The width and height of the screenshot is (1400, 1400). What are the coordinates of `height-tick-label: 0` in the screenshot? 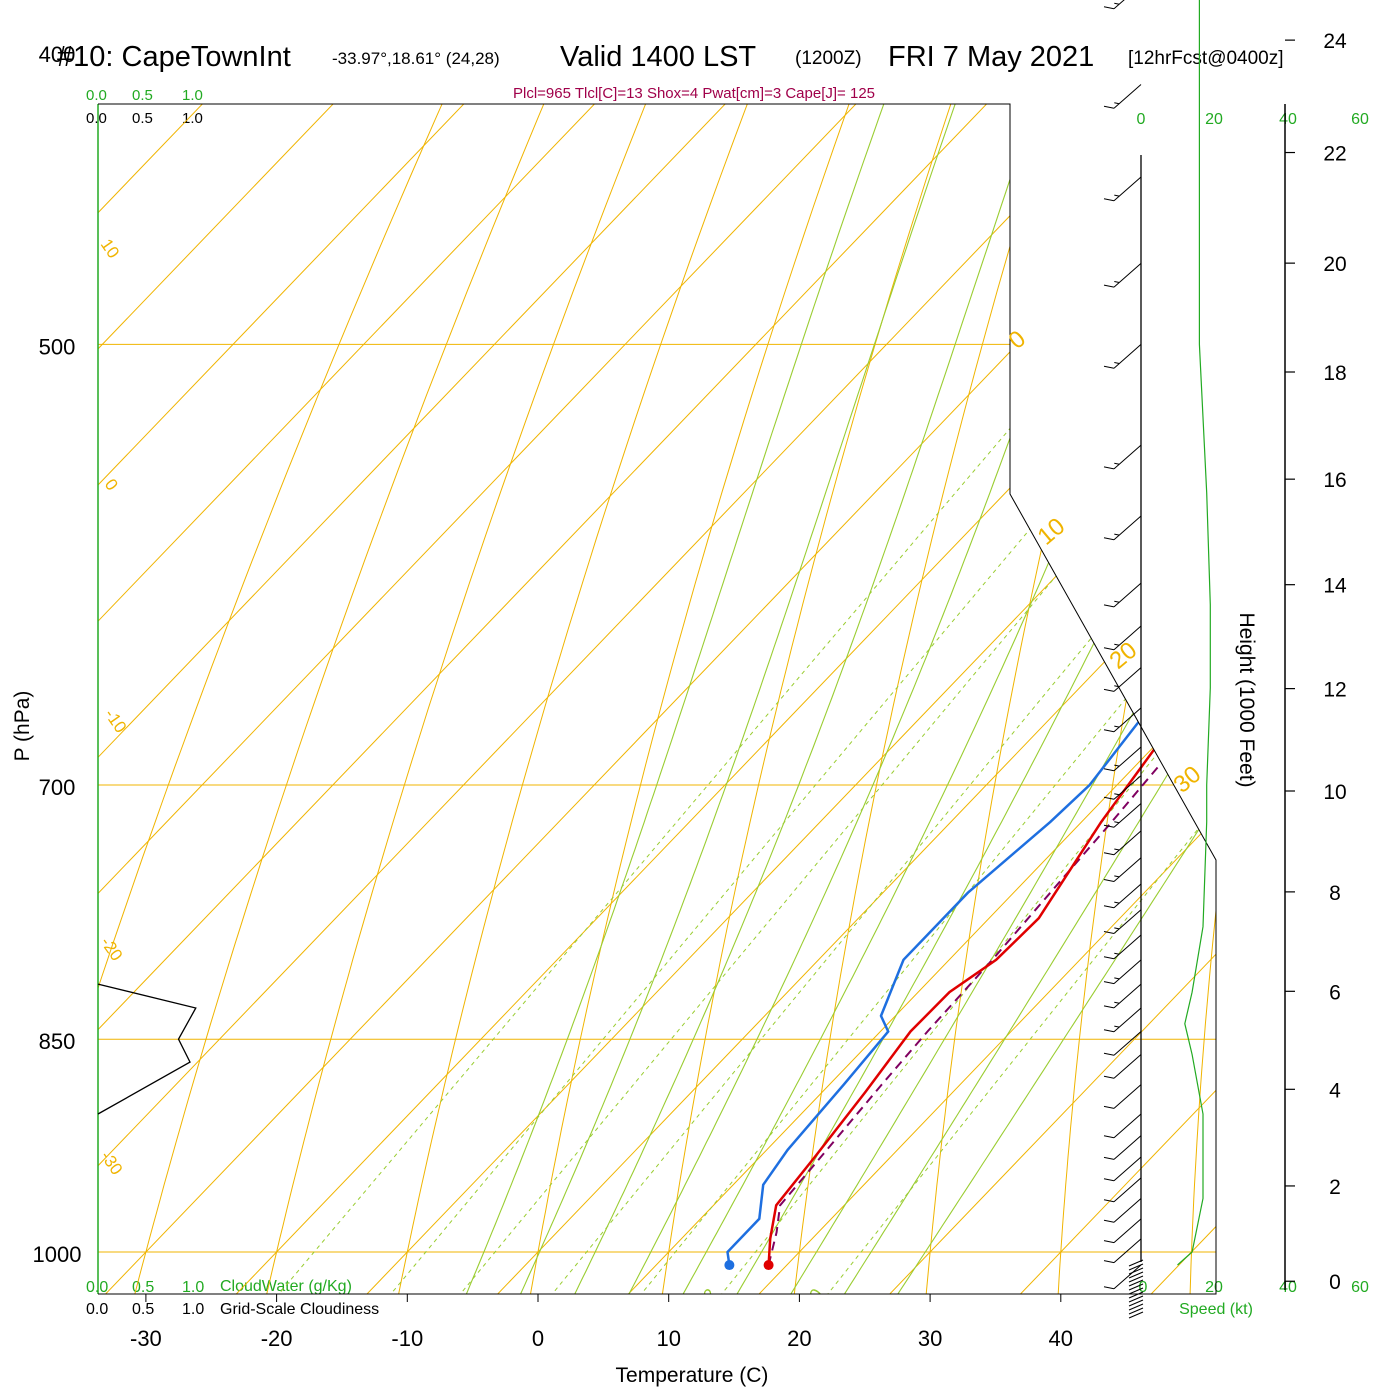 It's located at (1335, 1282).